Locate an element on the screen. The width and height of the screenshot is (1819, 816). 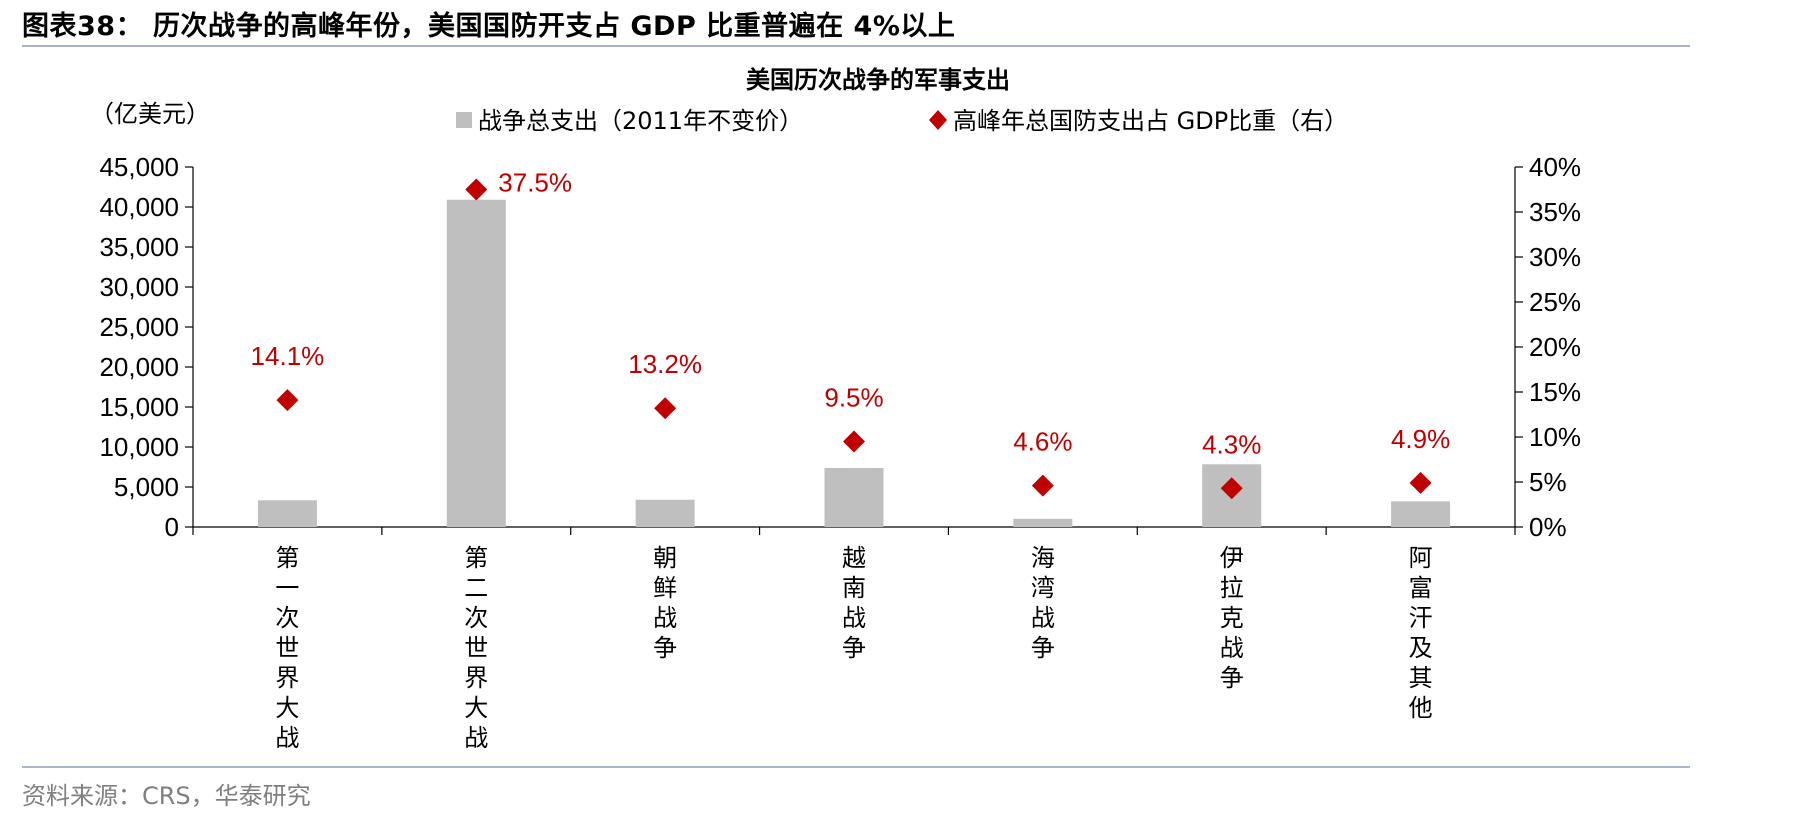
right-axis-tick-label: 15% is located at coordinates (1555, 392).